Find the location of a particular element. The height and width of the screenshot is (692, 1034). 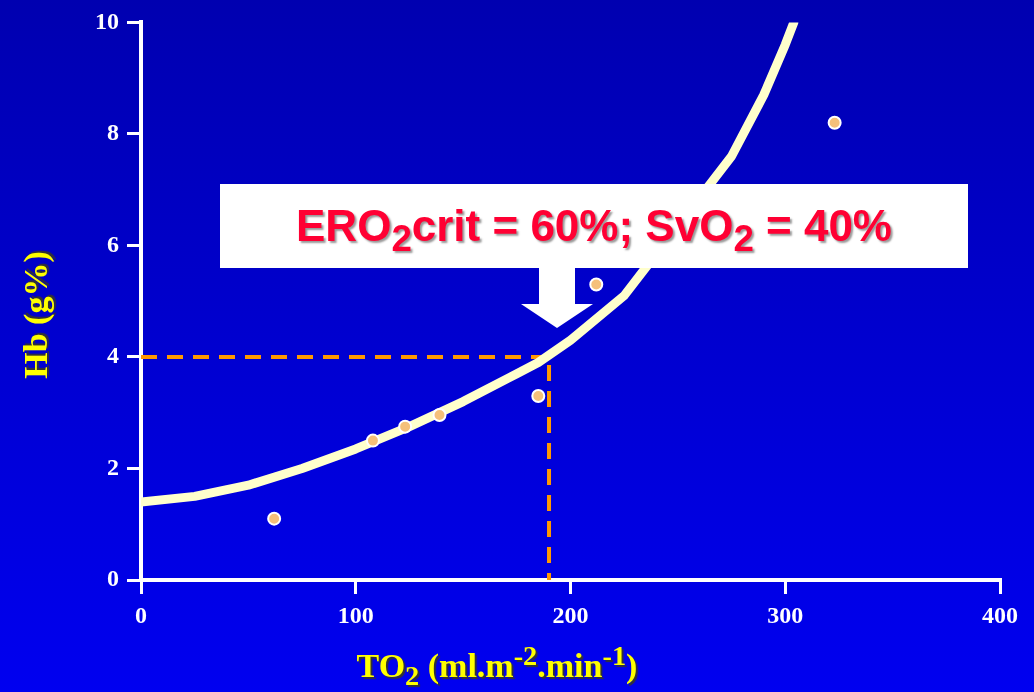

y-tick-label: 8 is located at coordinates (113, 132).